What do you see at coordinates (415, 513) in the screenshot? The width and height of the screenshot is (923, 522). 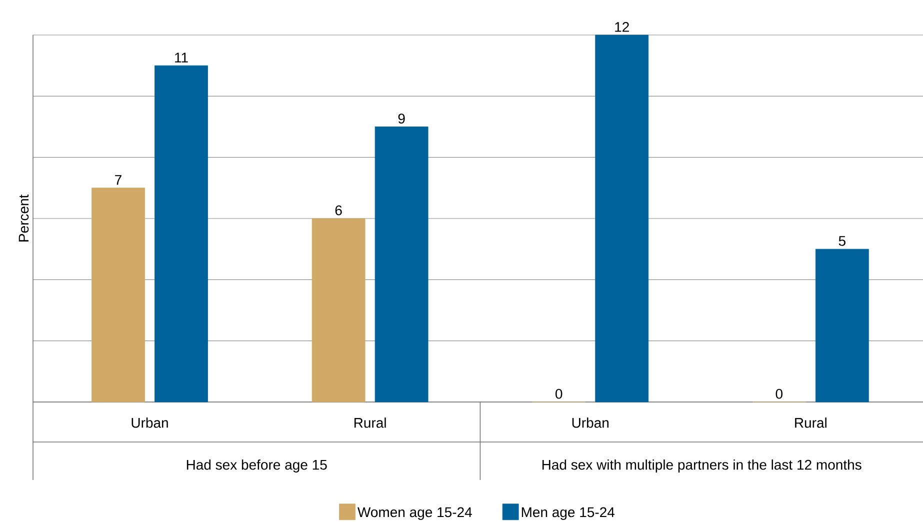 I see `legend-label: Women age 15-24` at bounding box center [415, 513].